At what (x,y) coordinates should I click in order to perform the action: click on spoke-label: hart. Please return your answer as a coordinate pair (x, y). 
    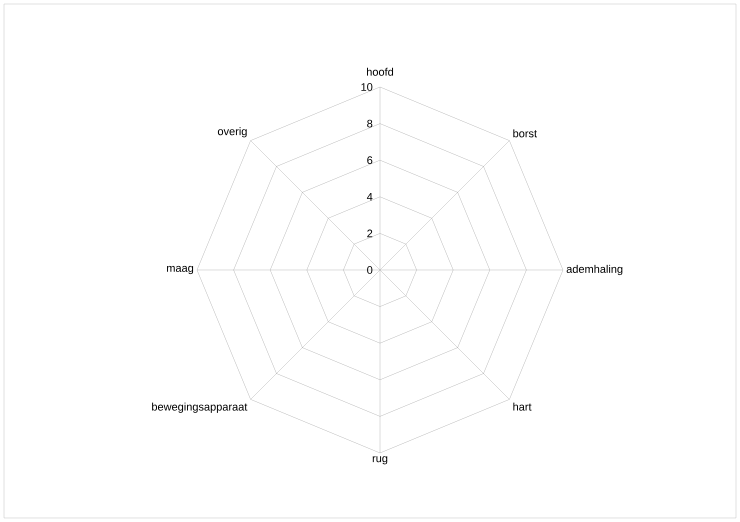
    Looking at the image, I should click on (522, 406).